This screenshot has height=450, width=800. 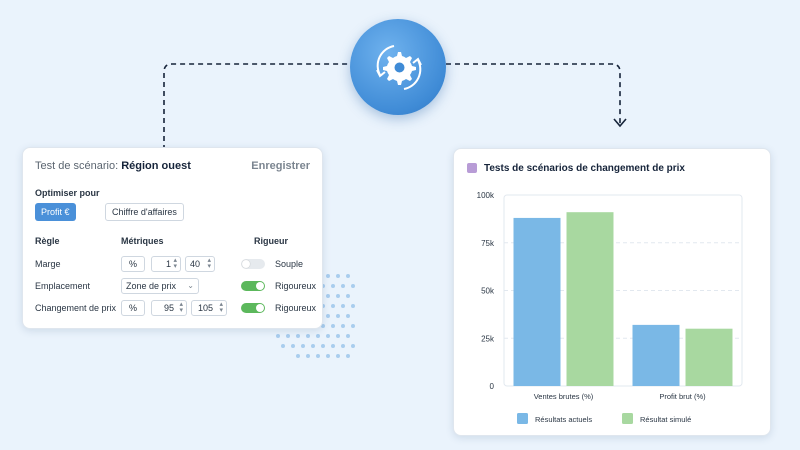 What do you see at coordinates (47, 241) in the screenshot?
I see `rule-header: Règle` at bounding box center [47, 241].